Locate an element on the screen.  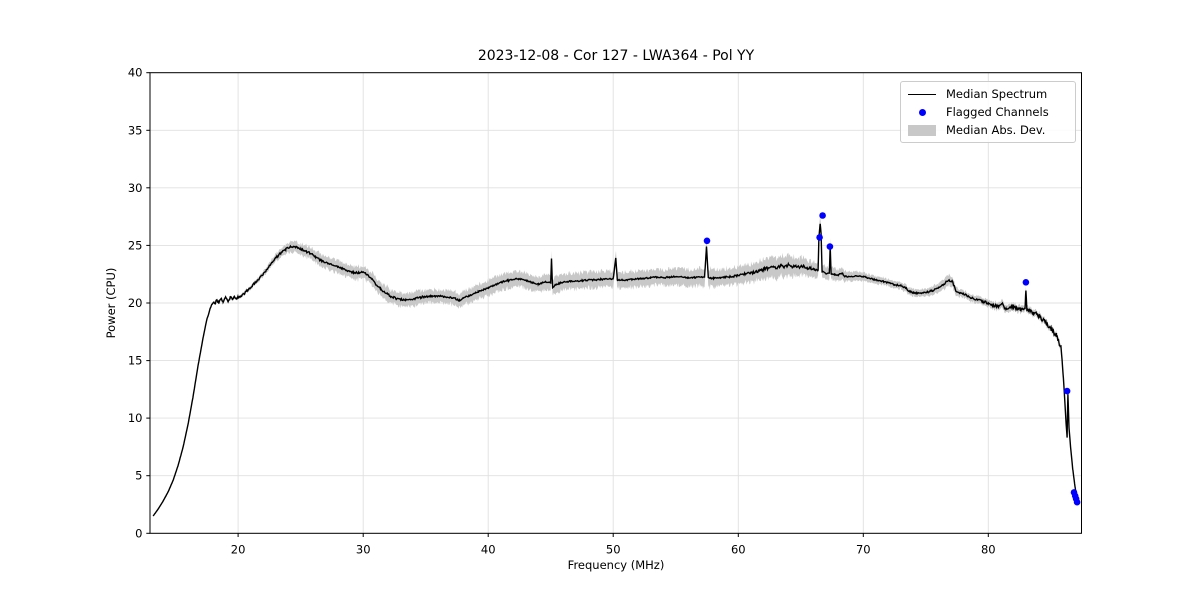
legend-item-label: Median Spectrum is located at coordinates (997, 94).